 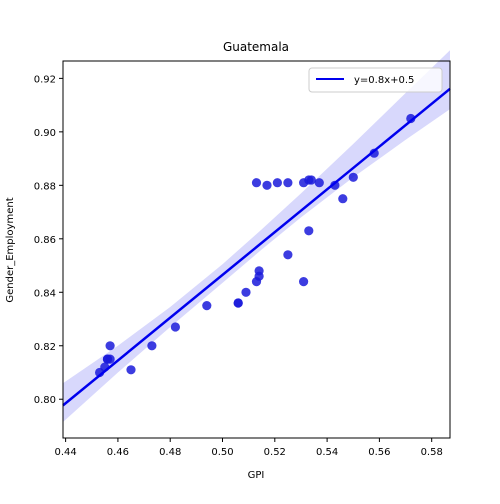 What do you see at coordinates (45, 79) in the screenshot?
I see `y-tick-label: 0.92` at bounding box center [45, 79].